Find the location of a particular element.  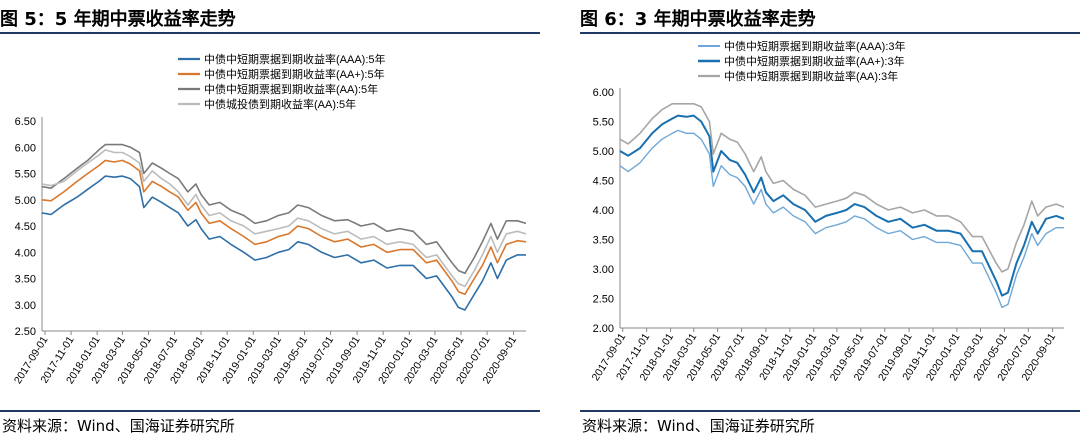

source-rule-left is located at coordinates (270, 411).